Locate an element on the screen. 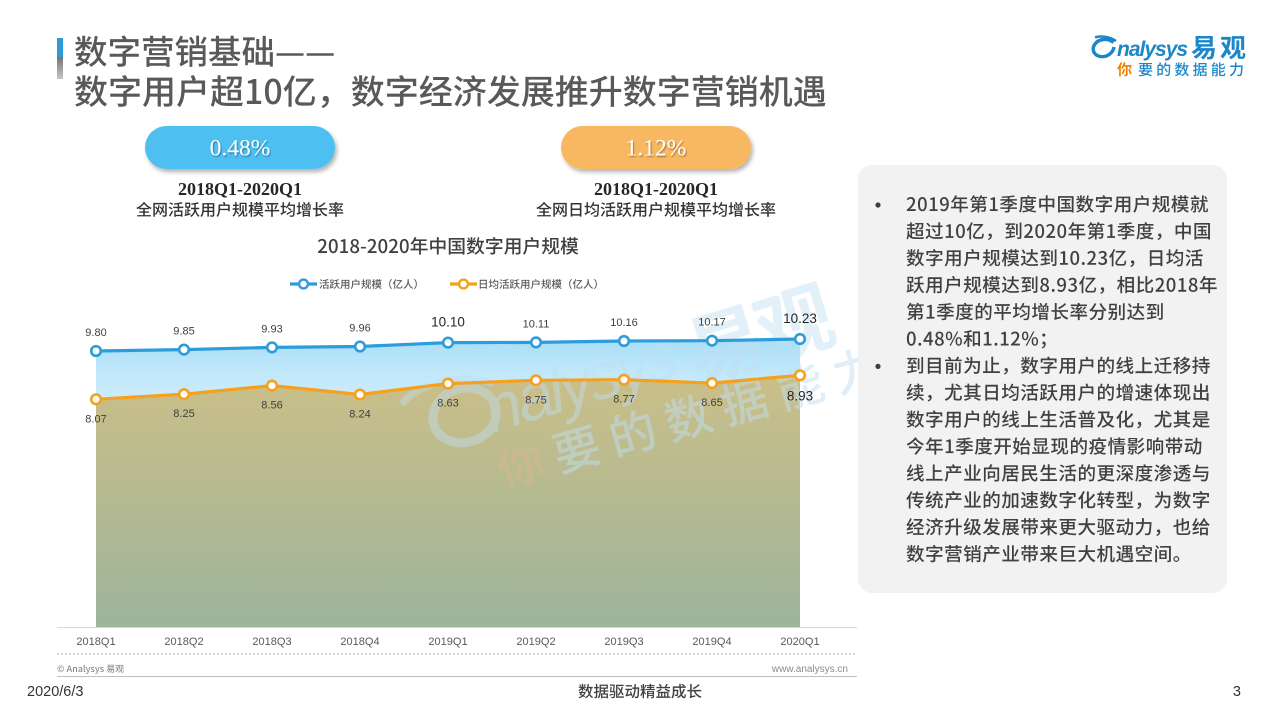 The height and width of the screenshot is (720, 1280). svg-text: 8.93 is located at coordinates (800, 395).